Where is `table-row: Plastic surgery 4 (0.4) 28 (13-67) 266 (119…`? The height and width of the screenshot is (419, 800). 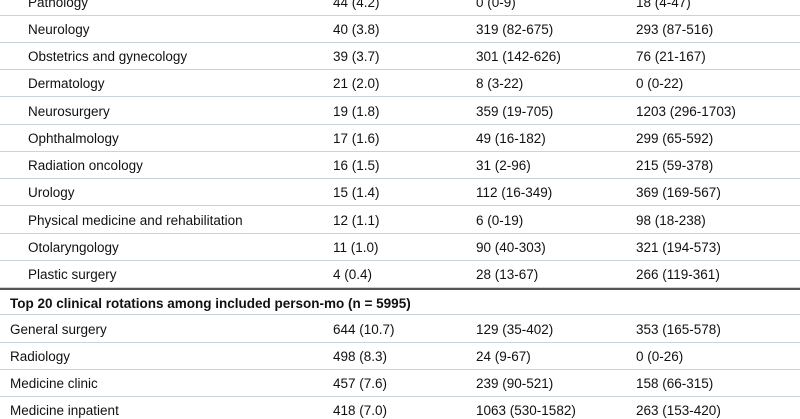 table-row: Plastic surgery 4 (0.4) 28 (13-67) 266 (119… is located at coordinates (400, 274).